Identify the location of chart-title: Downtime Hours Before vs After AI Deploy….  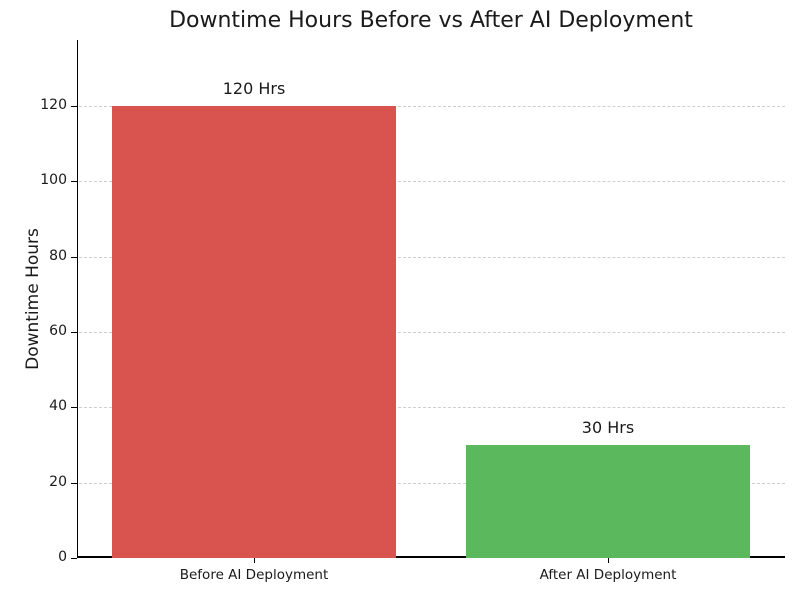
(431, 20).